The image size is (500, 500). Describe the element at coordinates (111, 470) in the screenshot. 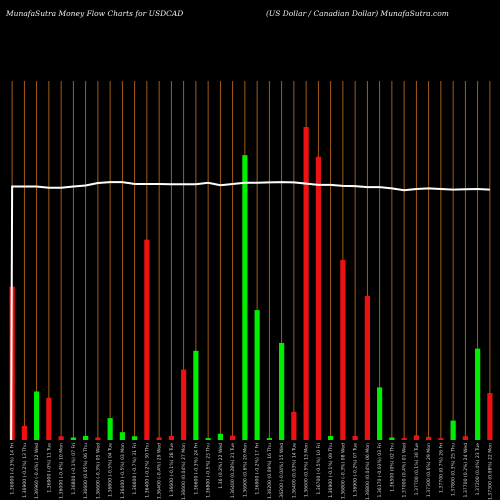

I see `x-tick-label: 1.36800 (-0.5%) 04 Tue` at that location.